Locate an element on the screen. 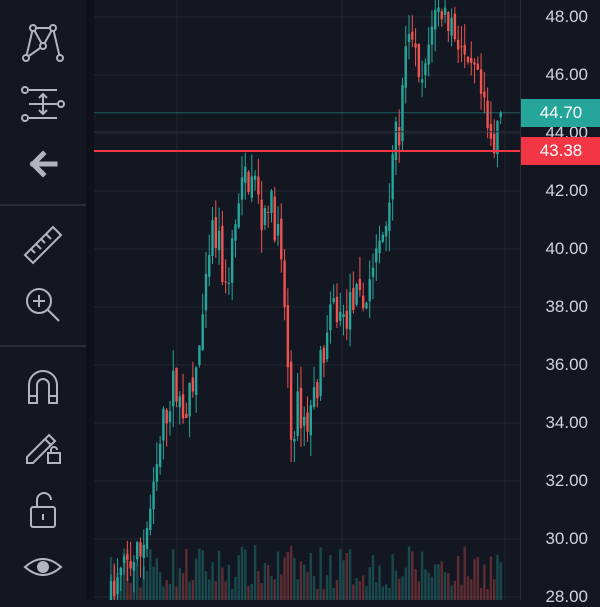 The image size is (600, 607). pencil-lock-icon is located at coordinates (43, 445).